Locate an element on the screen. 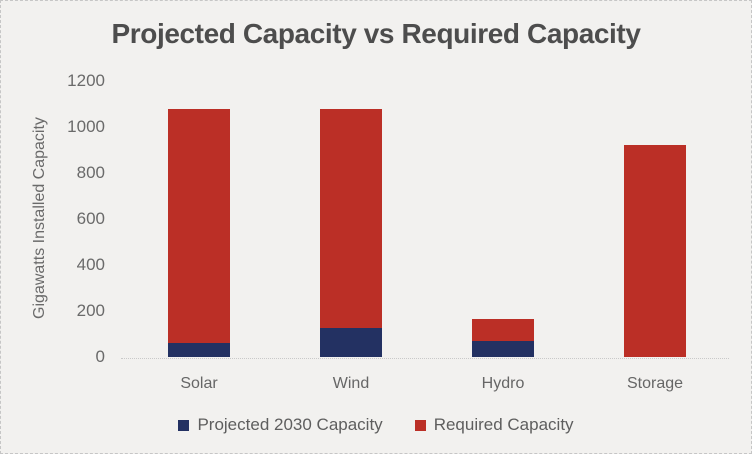  legend: Projected 2030 Capacity Required Capacity is located at coordinates (376, 425).